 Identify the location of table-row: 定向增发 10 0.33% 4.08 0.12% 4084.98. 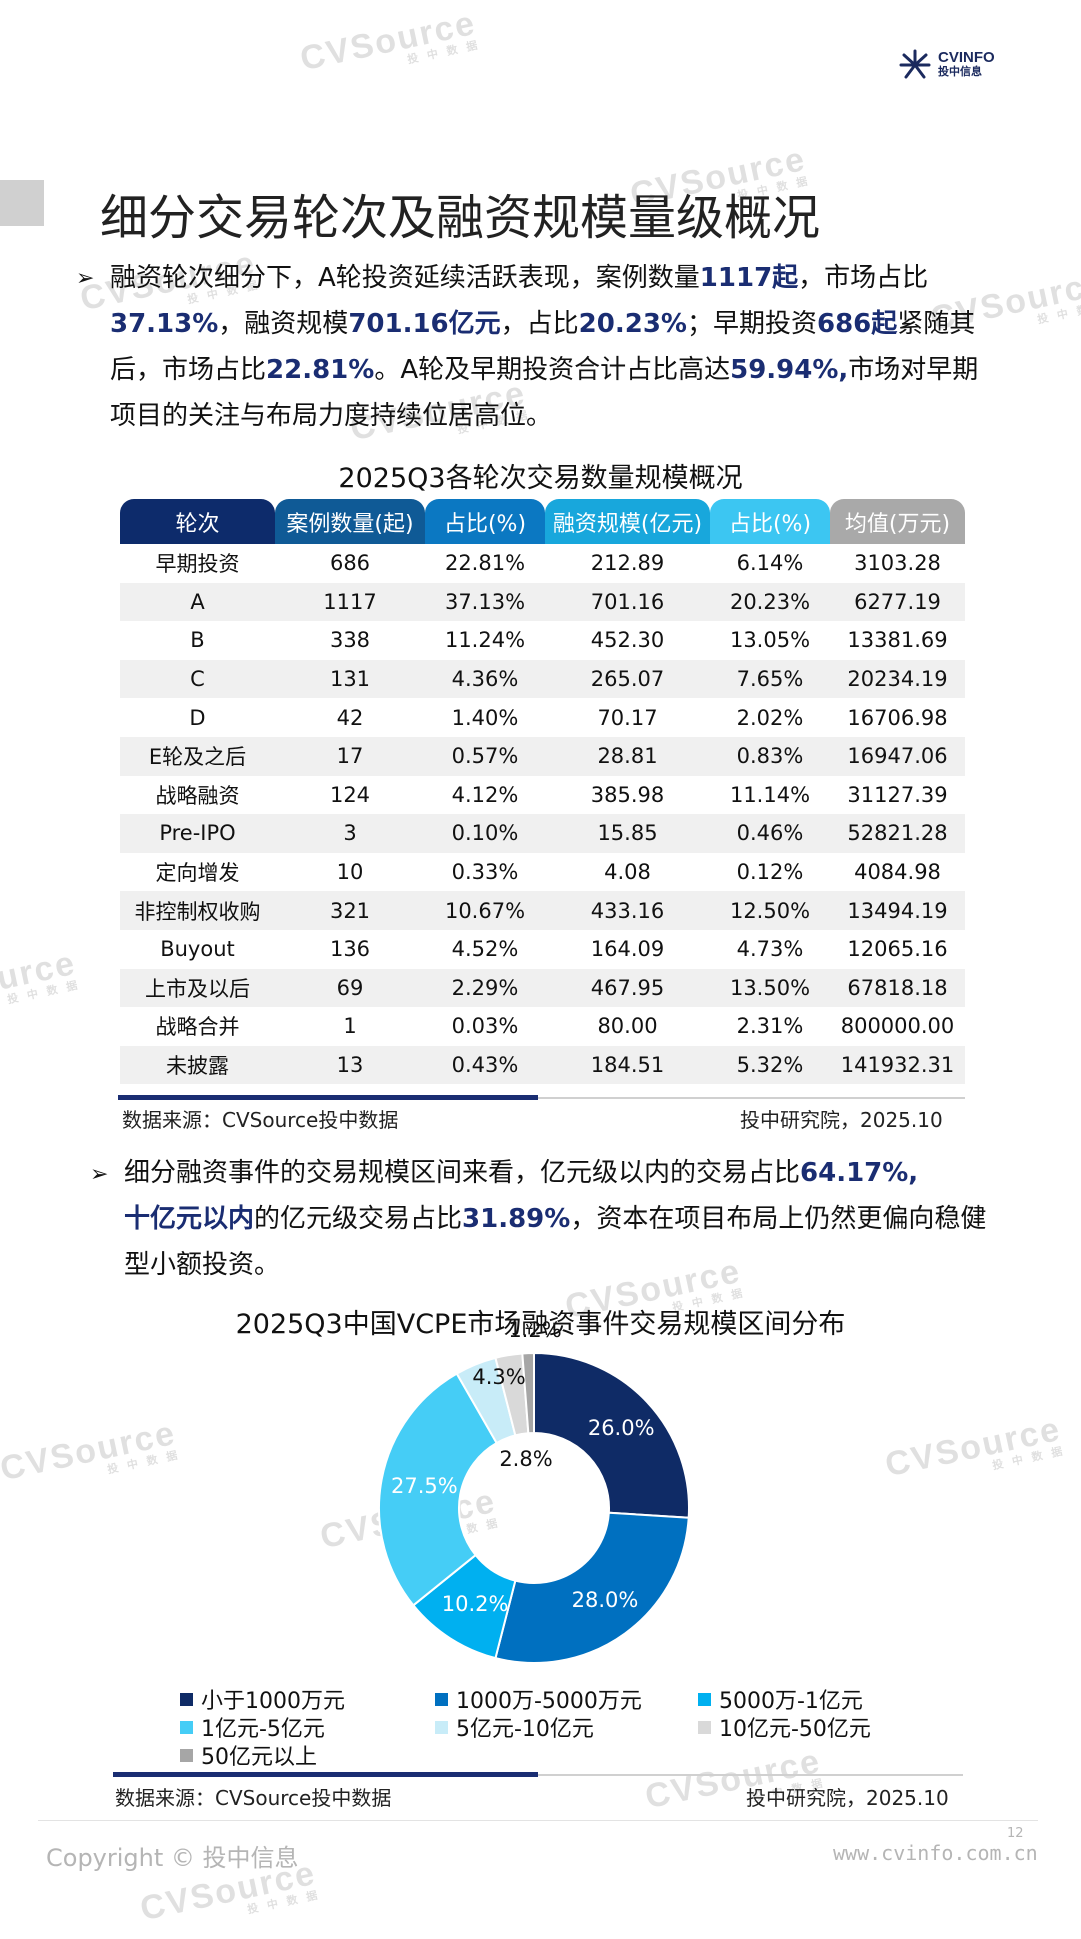
(542, 872).